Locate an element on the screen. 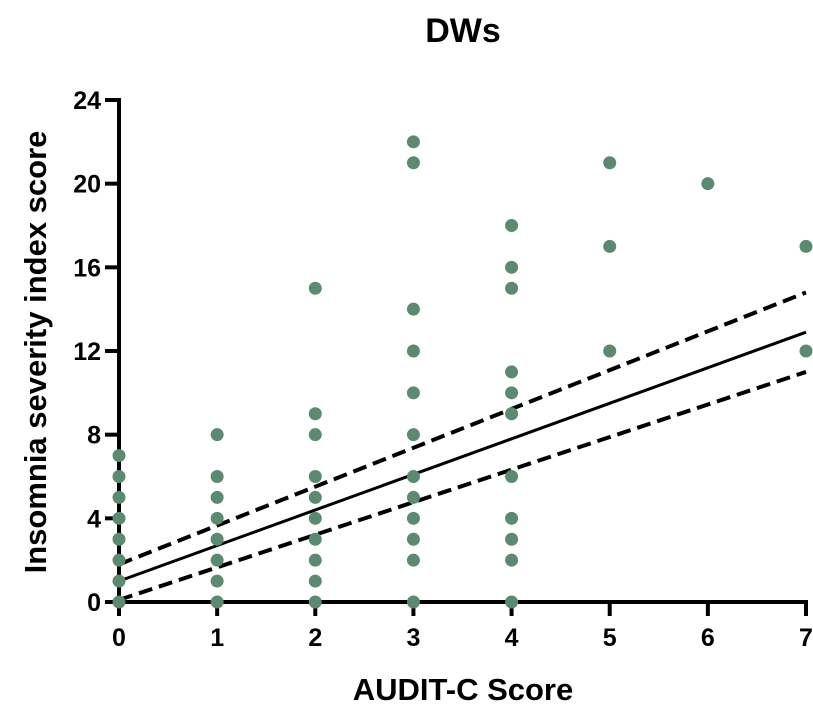 The image size is (813, 707). y-tick-label: 12 is located at coordinates (87, 352).